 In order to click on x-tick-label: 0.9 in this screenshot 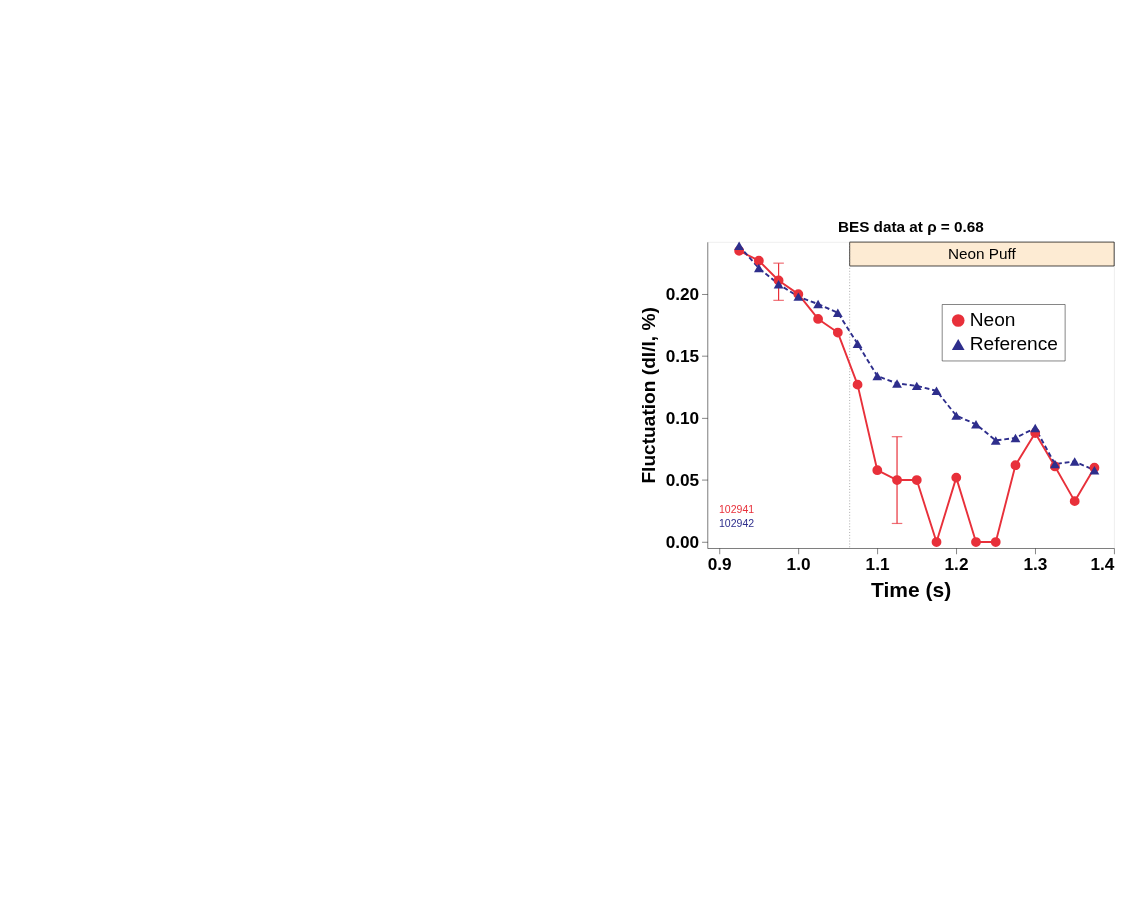, I will do `click(719, 564)`.